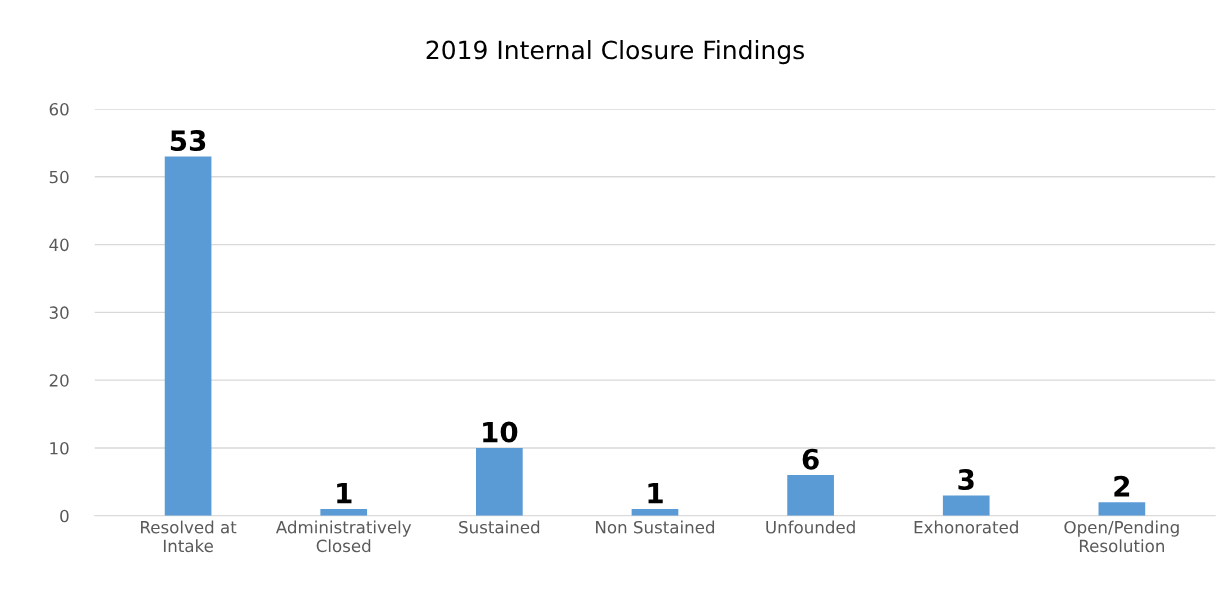 The width and height of the screenshot is (1230, 599). What do you see at coordinates (1121, 536) in the screenshot?
I see `x-tick-label: Open/Pending Resolution` at bounding box center [1121, 536].